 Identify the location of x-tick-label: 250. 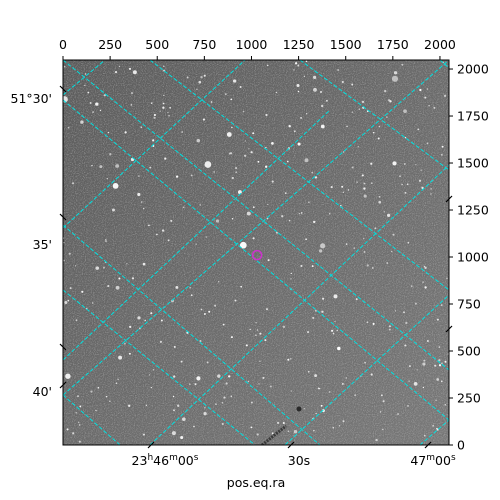
(110, 44).